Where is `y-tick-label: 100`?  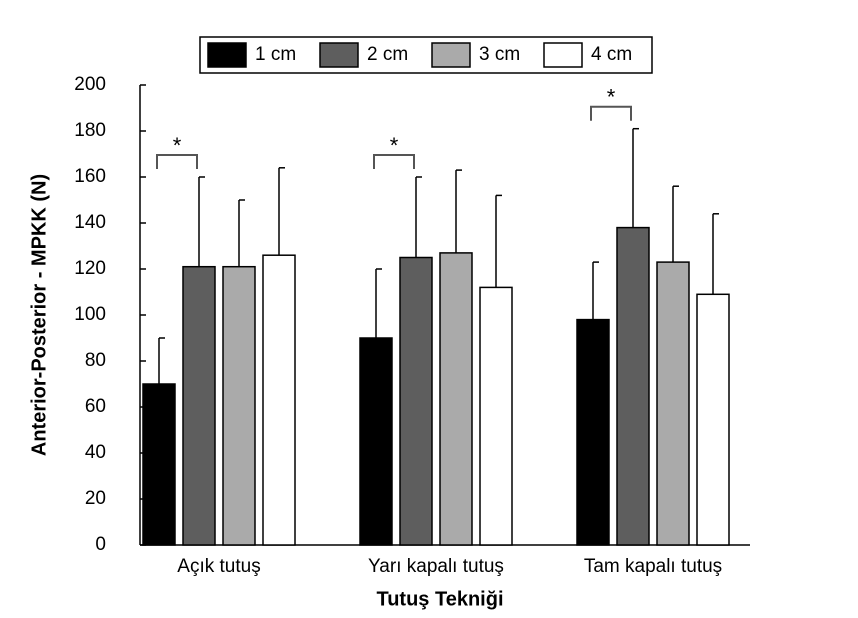
y-tick-label: 100 is located at coordinates (90, 314).